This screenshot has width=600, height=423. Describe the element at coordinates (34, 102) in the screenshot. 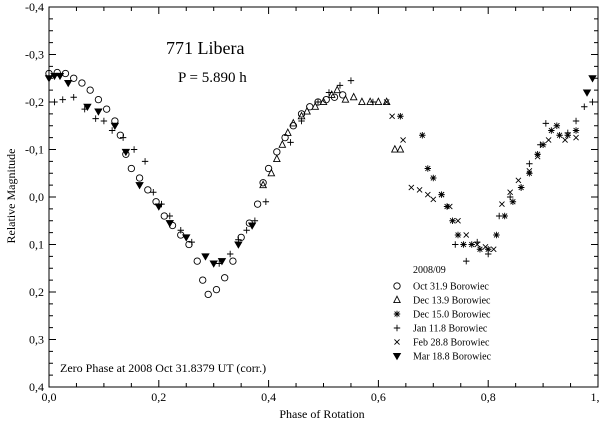

I see `y-tick-label: -0,2` at that location.